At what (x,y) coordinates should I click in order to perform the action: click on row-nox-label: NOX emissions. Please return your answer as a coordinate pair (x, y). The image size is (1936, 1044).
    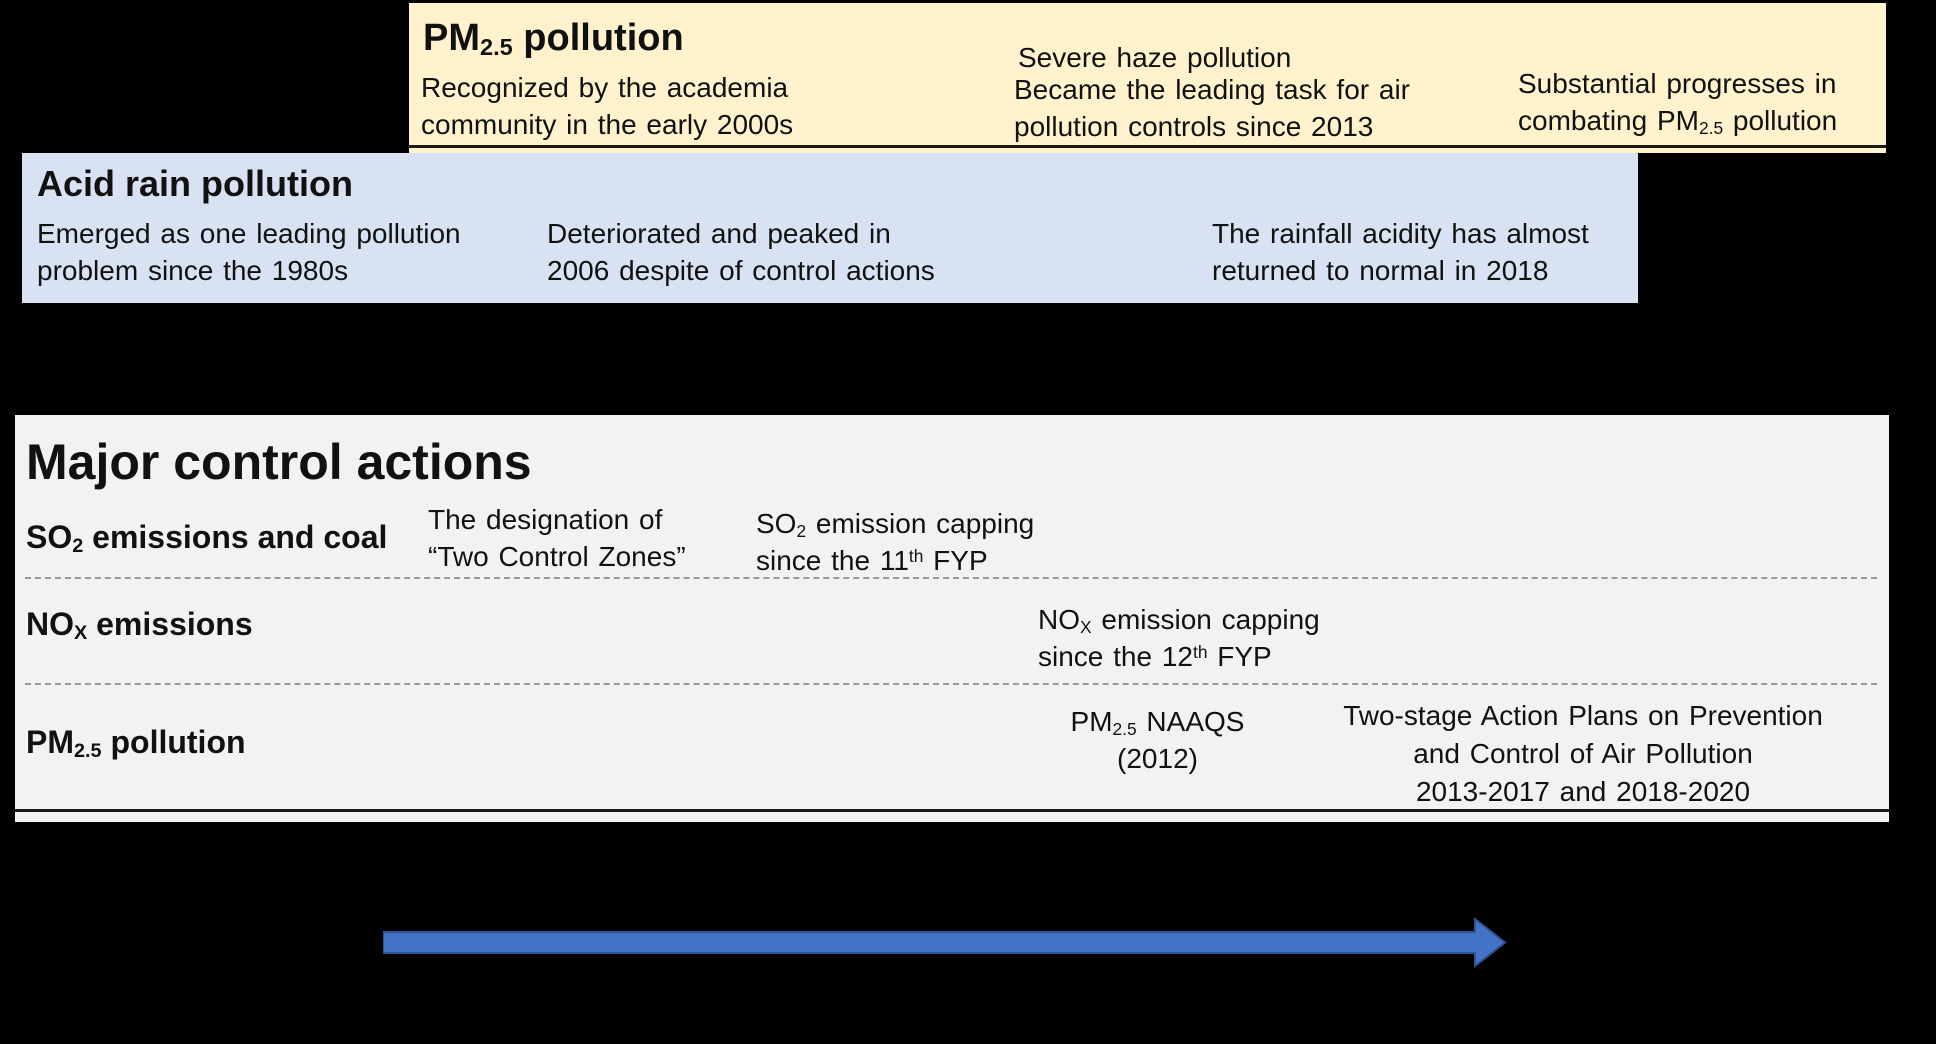
    Looking at the image, I should click on (139, 625).